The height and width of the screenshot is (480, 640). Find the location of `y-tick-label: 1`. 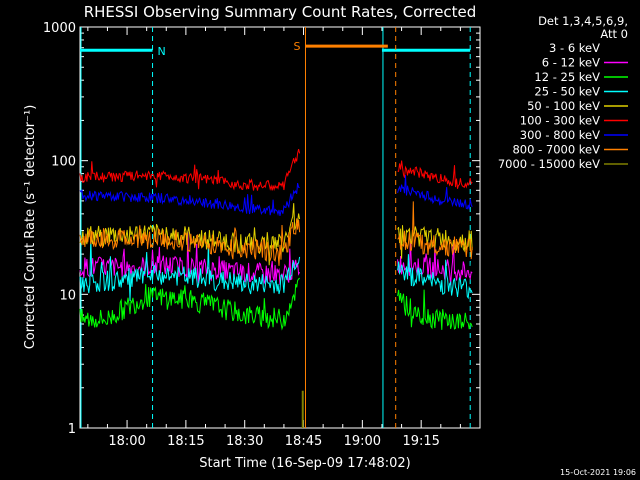

y-tick-label: 1 is located at coordinates (72, 429).